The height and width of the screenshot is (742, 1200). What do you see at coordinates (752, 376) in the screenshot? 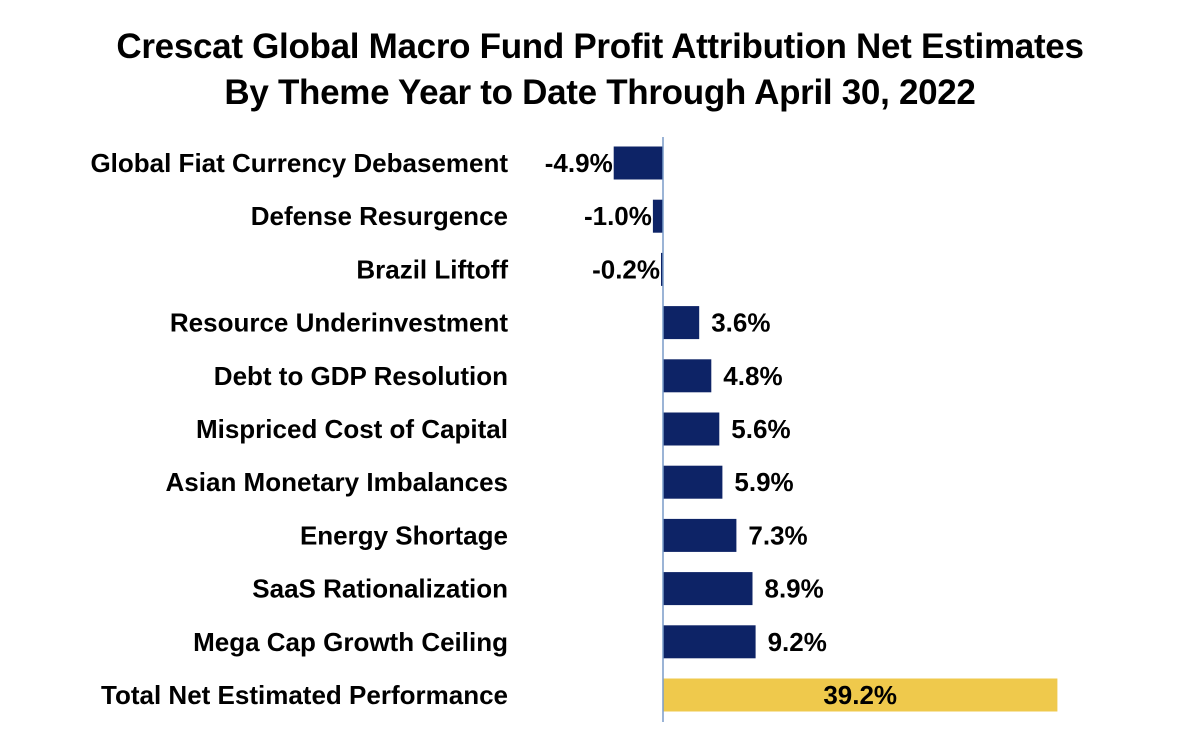
I see `value-label-debt-to-gdp-resolution: 4.8%` at bounding box center [752, 376].